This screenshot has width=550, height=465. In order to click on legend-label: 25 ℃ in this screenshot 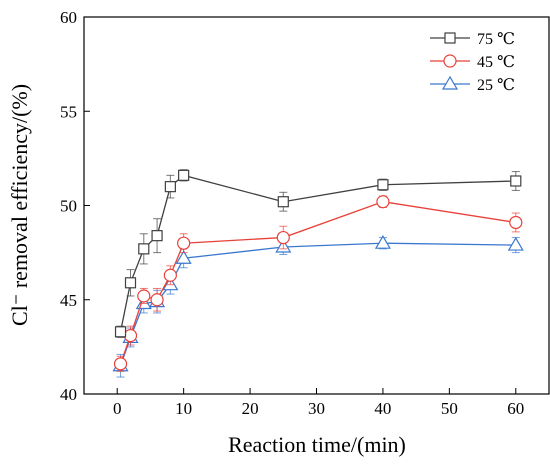, I will do `click(496, 85)`.